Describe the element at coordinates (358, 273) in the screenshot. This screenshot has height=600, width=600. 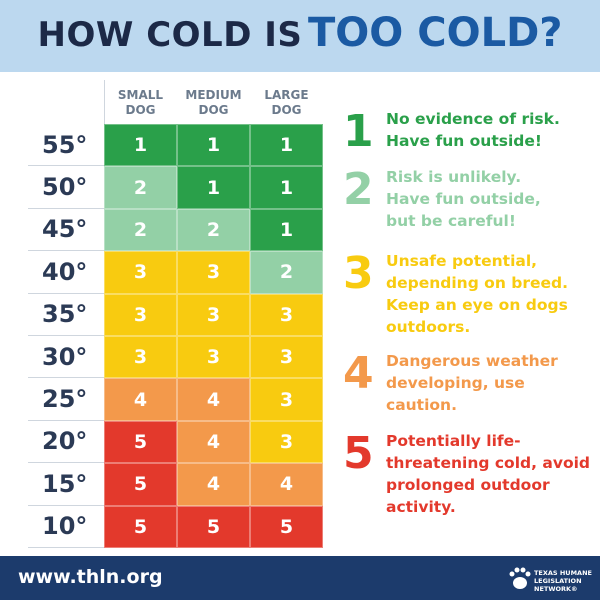
I see `legend-number: 3` at that location.